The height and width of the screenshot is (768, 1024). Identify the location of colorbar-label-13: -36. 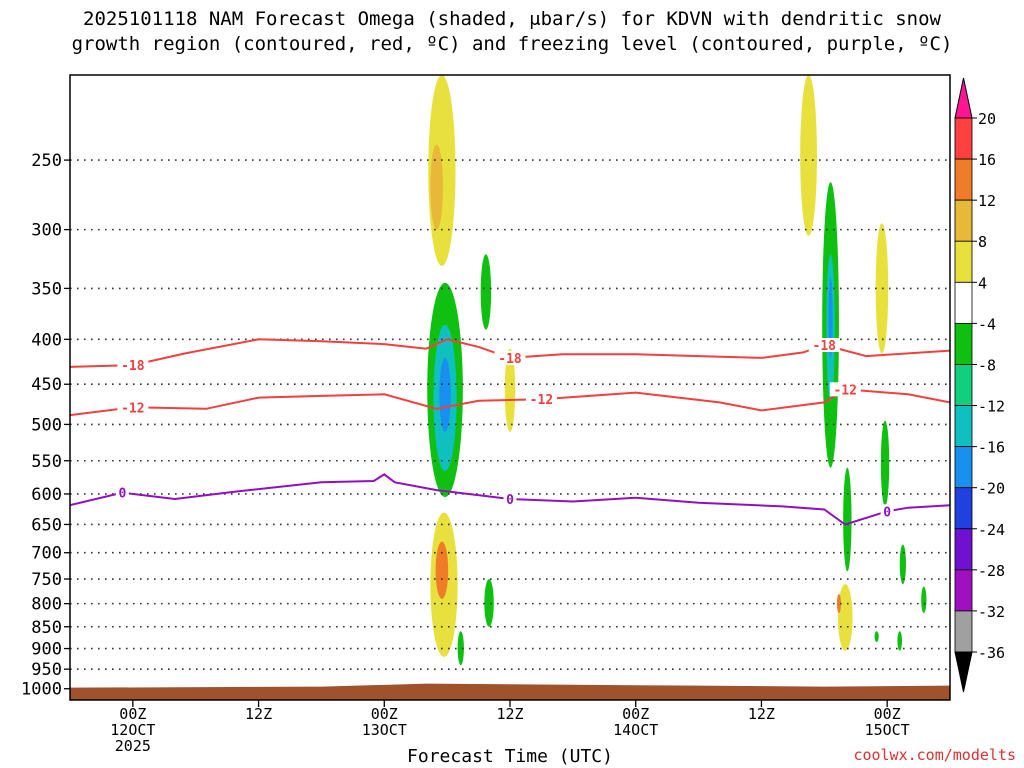
(991, 653).